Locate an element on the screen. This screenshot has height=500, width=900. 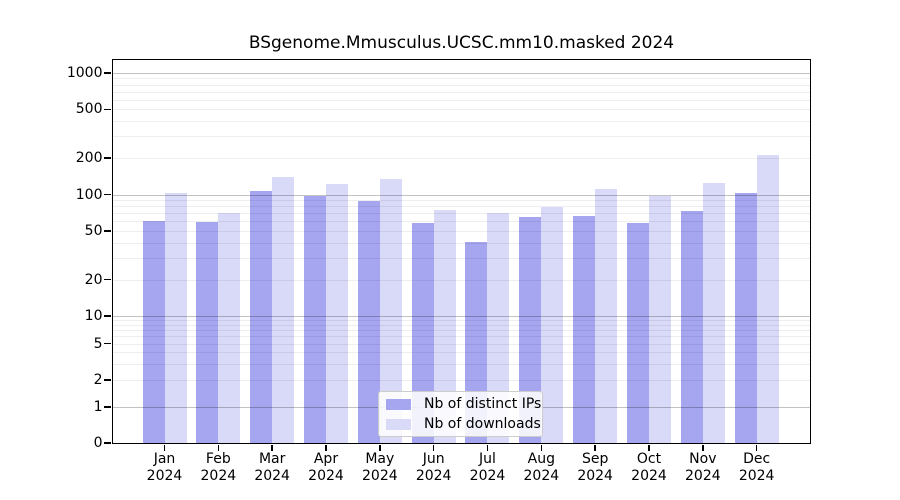
x-tick-label: Feb 2024 is located at coordinates (218, 468).